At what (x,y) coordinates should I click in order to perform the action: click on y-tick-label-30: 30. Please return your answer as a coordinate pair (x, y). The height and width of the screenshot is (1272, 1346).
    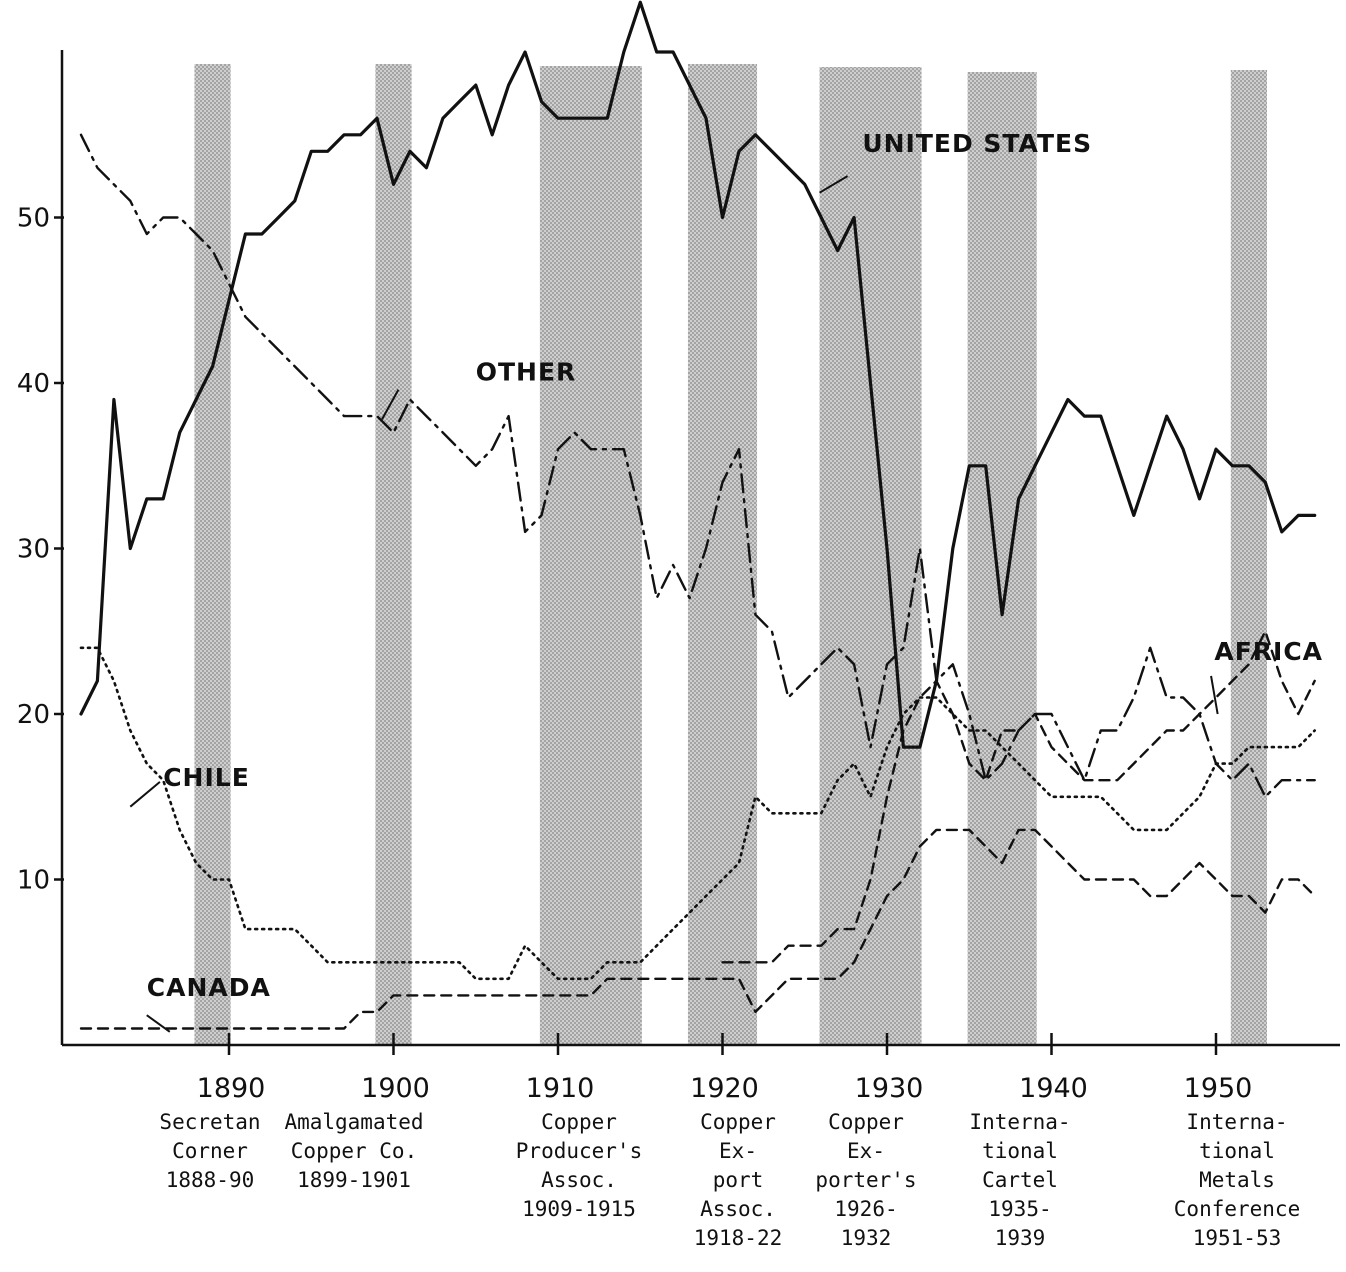
    Looking at the image, I should click on (33, 550).